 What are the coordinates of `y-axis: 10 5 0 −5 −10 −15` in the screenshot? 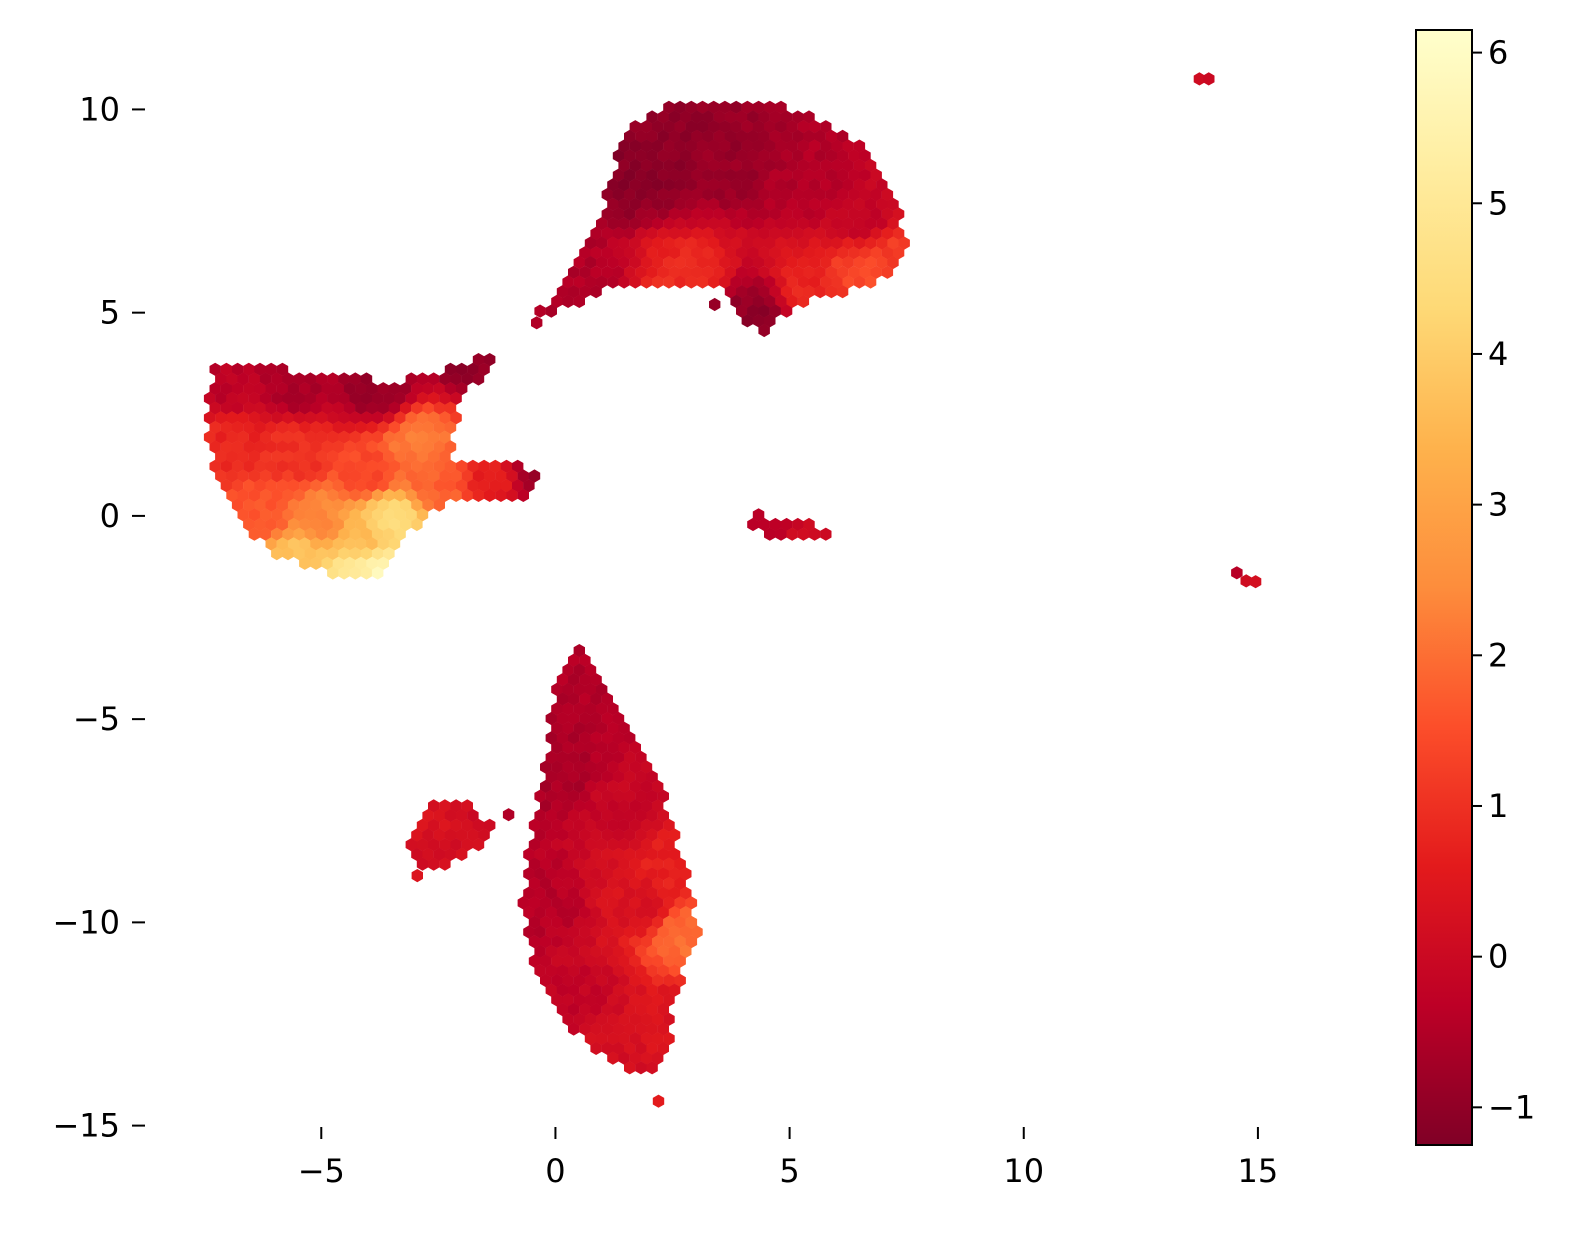 It's located at (98, 617).